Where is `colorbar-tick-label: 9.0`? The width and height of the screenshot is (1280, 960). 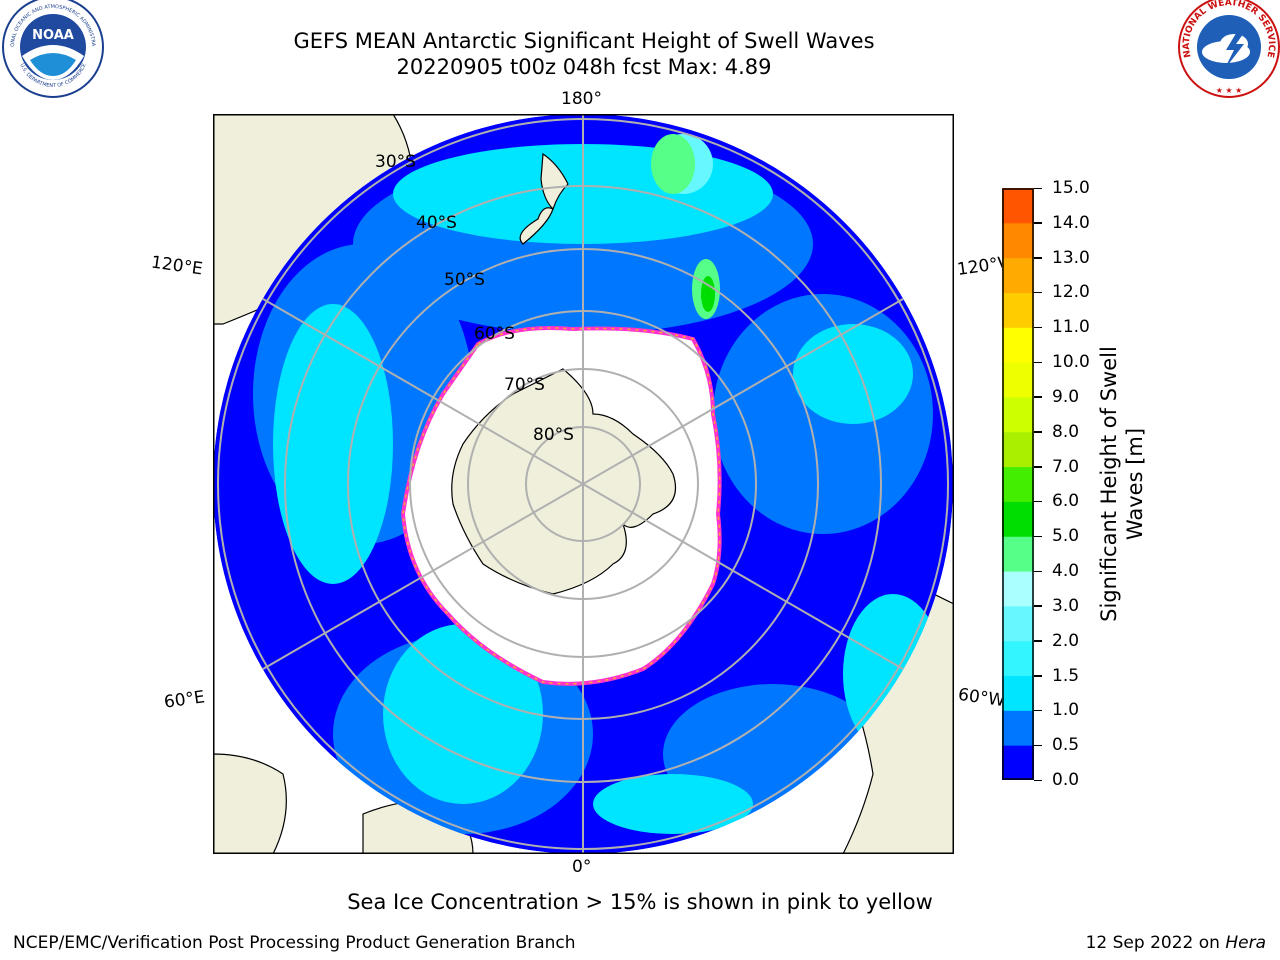 colorbar-tick-label: 9.0 is located at coordinates (1066, 396).